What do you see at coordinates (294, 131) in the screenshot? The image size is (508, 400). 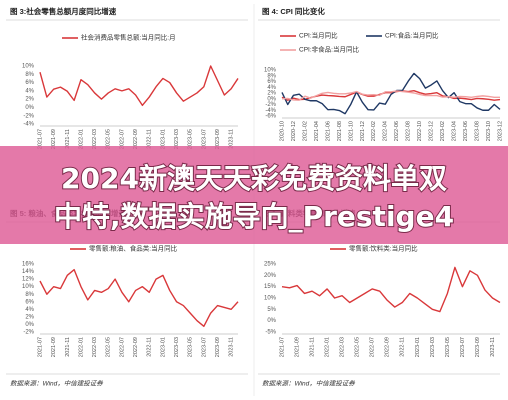 I see `x-tick-label: 2020-12` at bounding box center [294, 131].